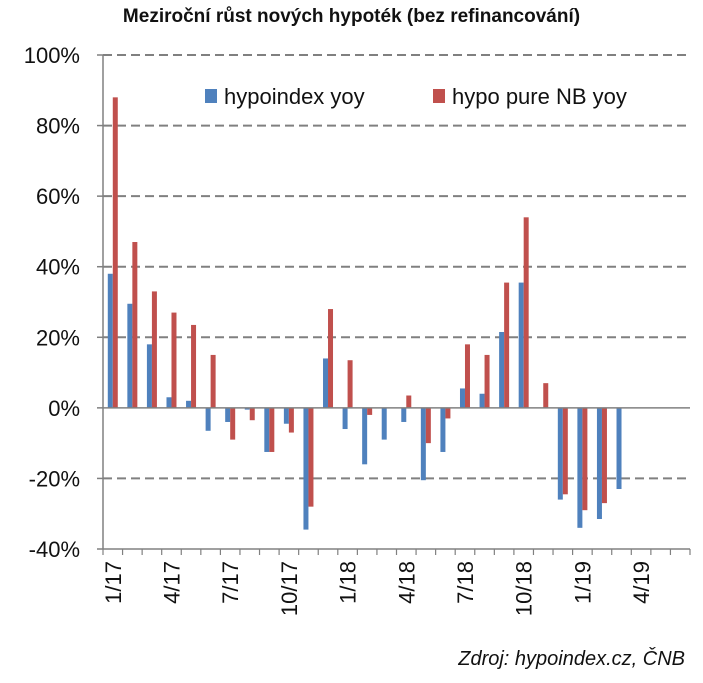 This screenshot has height=683, width=703. Describe the element at coordinates (58, 337) in the screenshot. I see `y-tick-label: 20%` at that location.